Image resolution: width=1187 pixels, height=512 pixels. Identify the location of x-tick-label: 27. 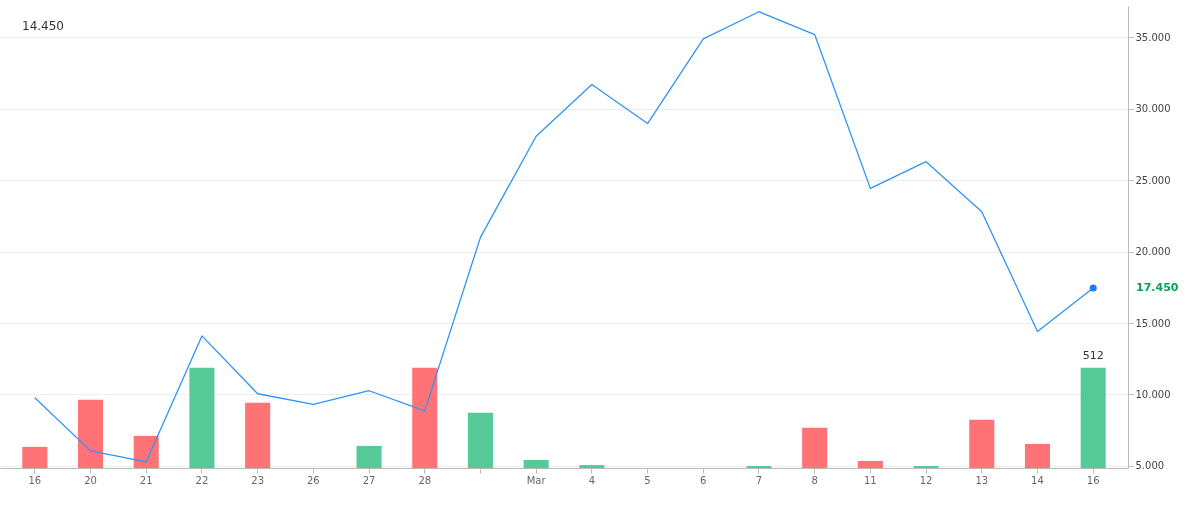
(369, 480).